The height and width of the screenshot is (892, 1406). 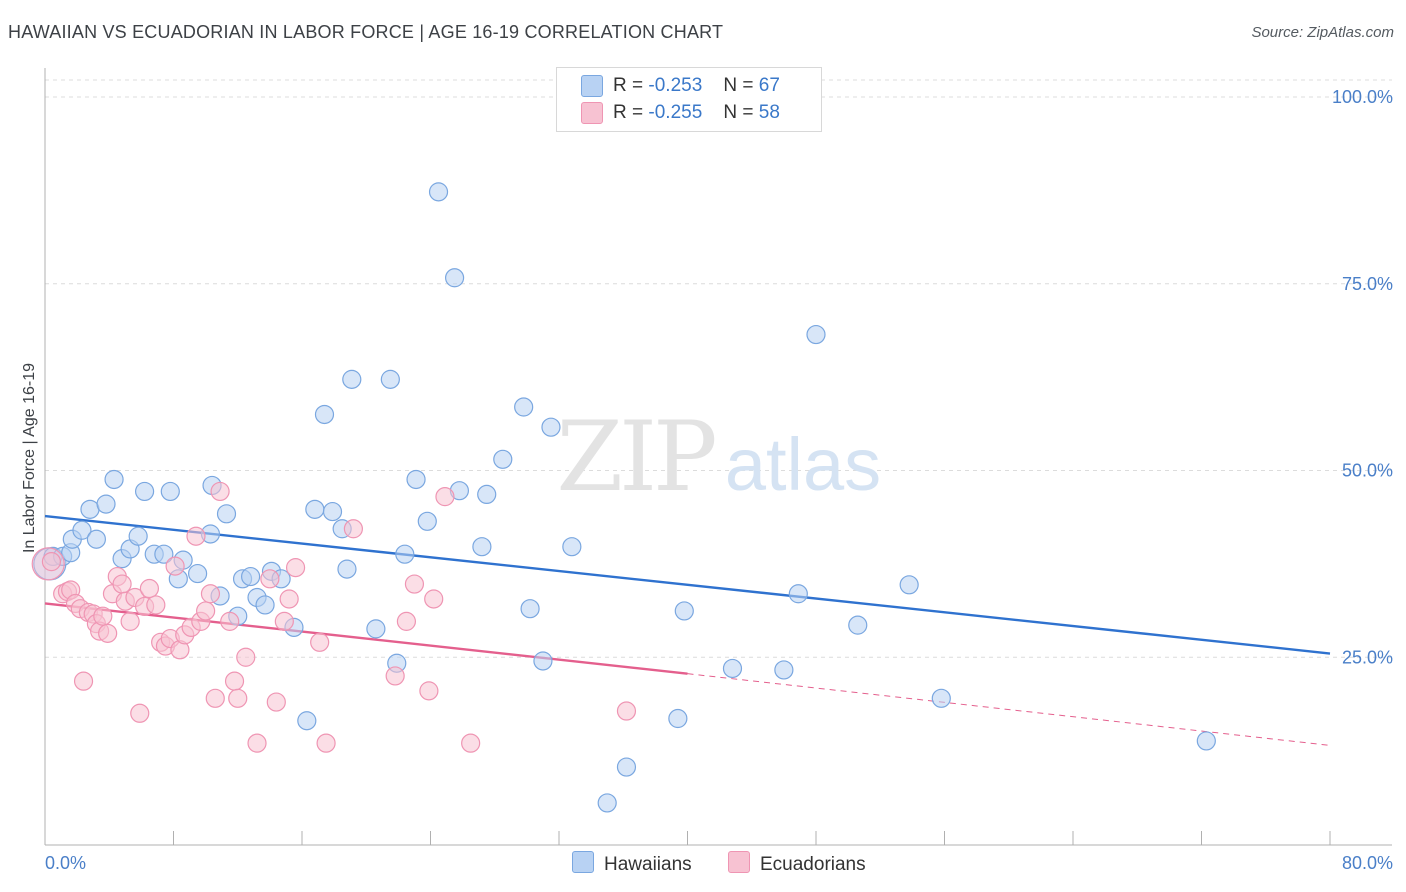 I want to click on legend-n-value: 58, so click(x=769, y=113).